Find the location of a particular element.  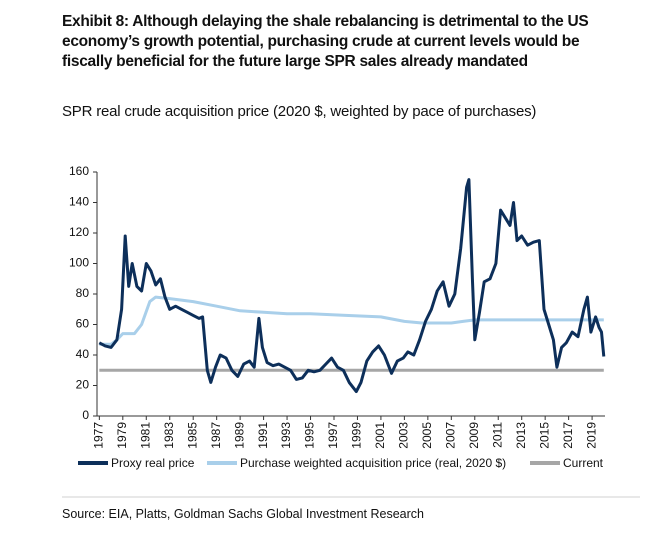

x-tick-label: 2017 is located at coordinates (568, 435).